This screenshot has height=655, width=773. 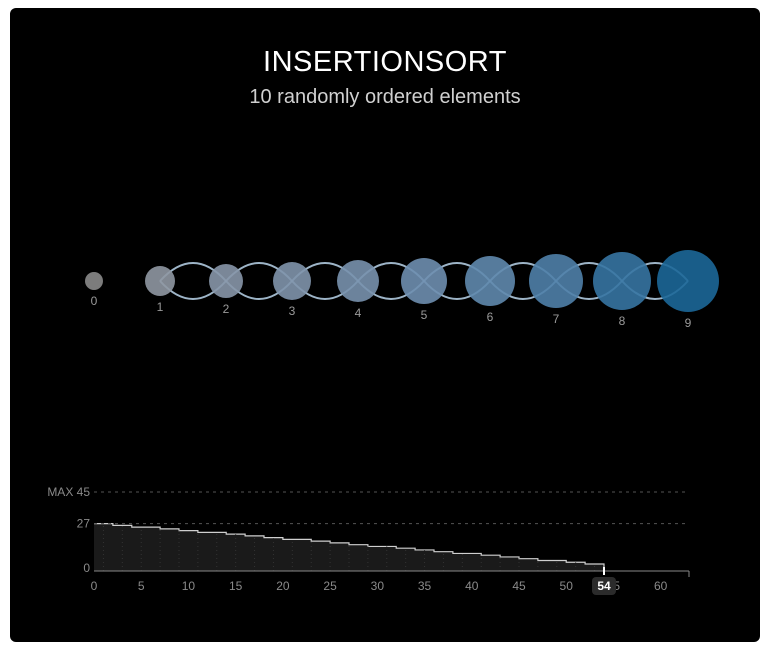 I want to click on element-index-label: 3, so click(x=292, y=311).